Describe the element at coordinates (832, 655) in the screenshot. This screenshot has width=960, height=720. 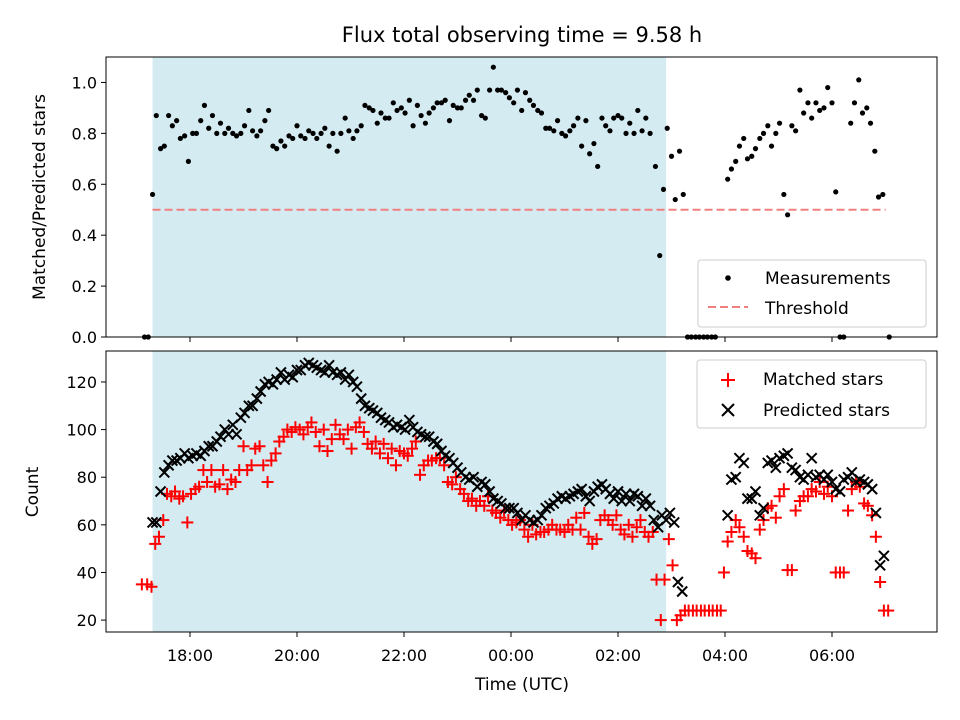
I see `bottom-x-tick-label: 06:00` at that location.